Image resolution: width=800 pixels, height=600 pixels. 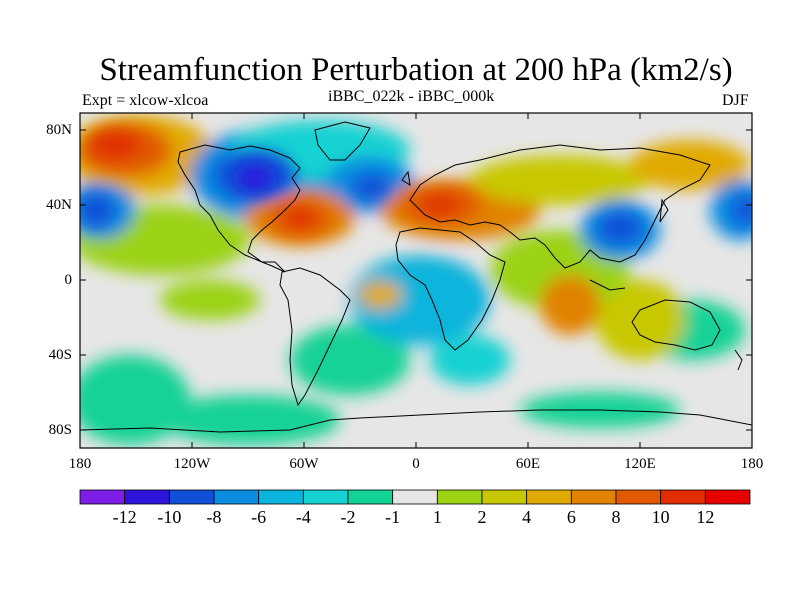 What do you see at coordinates (59, 130) in the screenshot?
I see `y-tick-label: 80N` at bounding box center [59, 130].